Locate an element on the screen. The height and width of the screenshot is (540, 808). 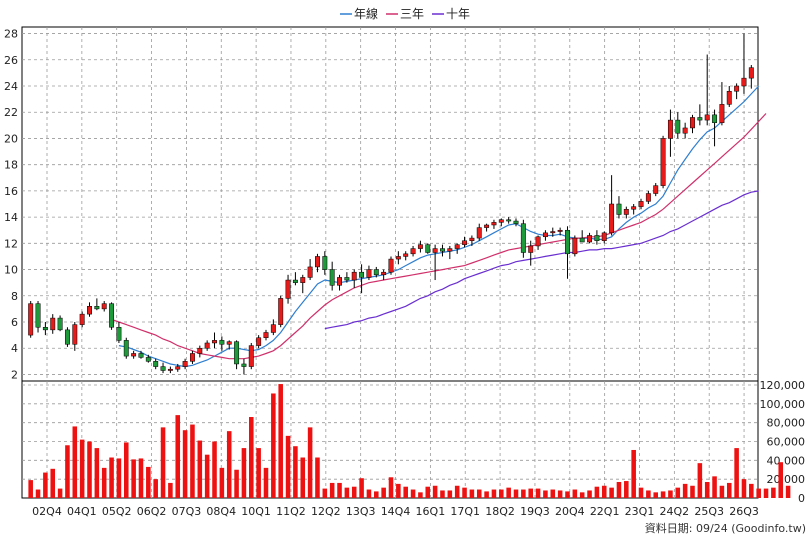
x-tick-label: 13Q3 is located at coordinates (361, 511).